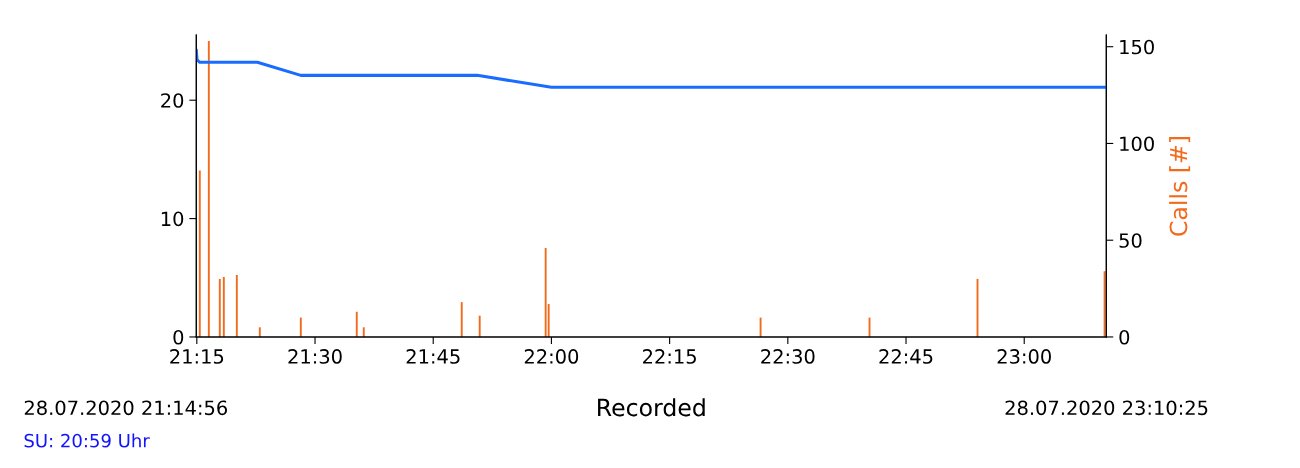  I want to click on x-tick-label: 22:45, so click(906, 356).